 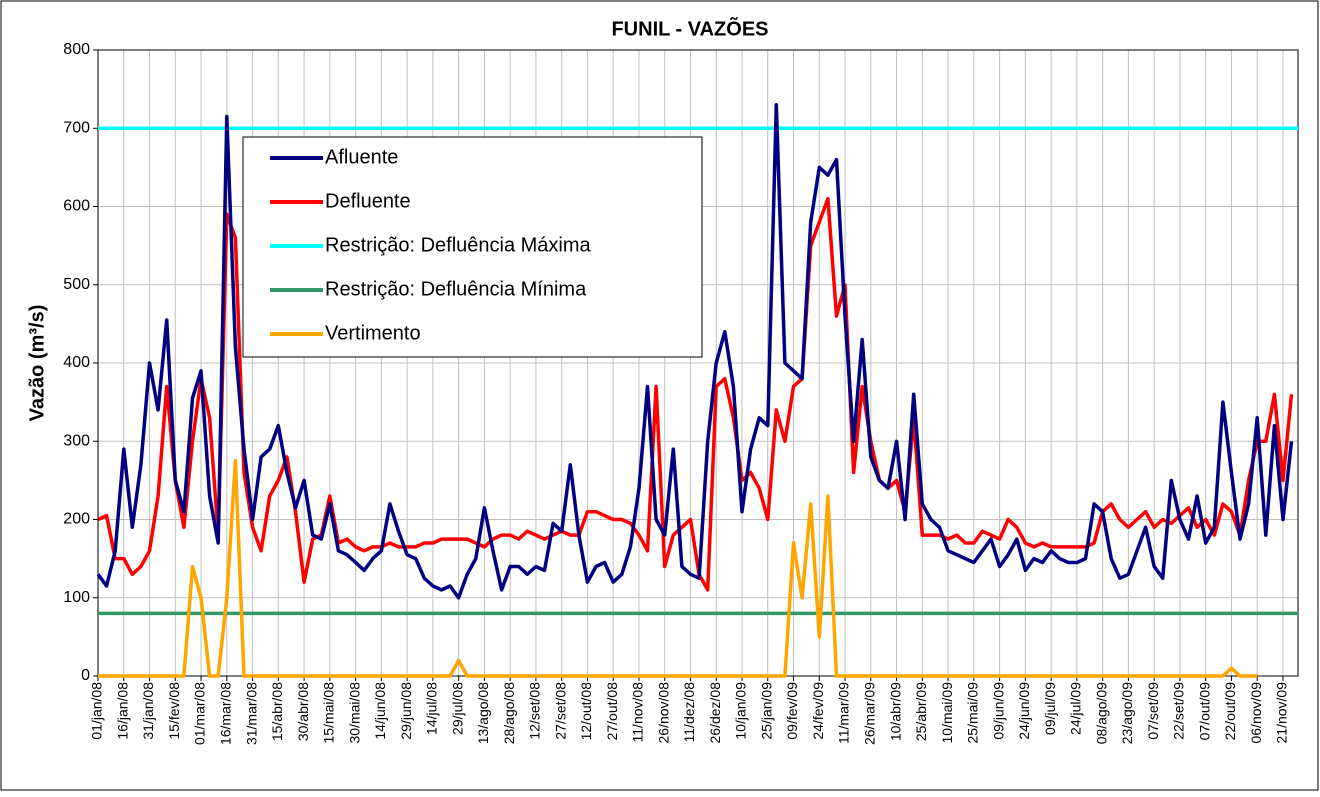 I want to click on legend-label: Restrição: Defluência Máxima, so click(x=458, y=245).